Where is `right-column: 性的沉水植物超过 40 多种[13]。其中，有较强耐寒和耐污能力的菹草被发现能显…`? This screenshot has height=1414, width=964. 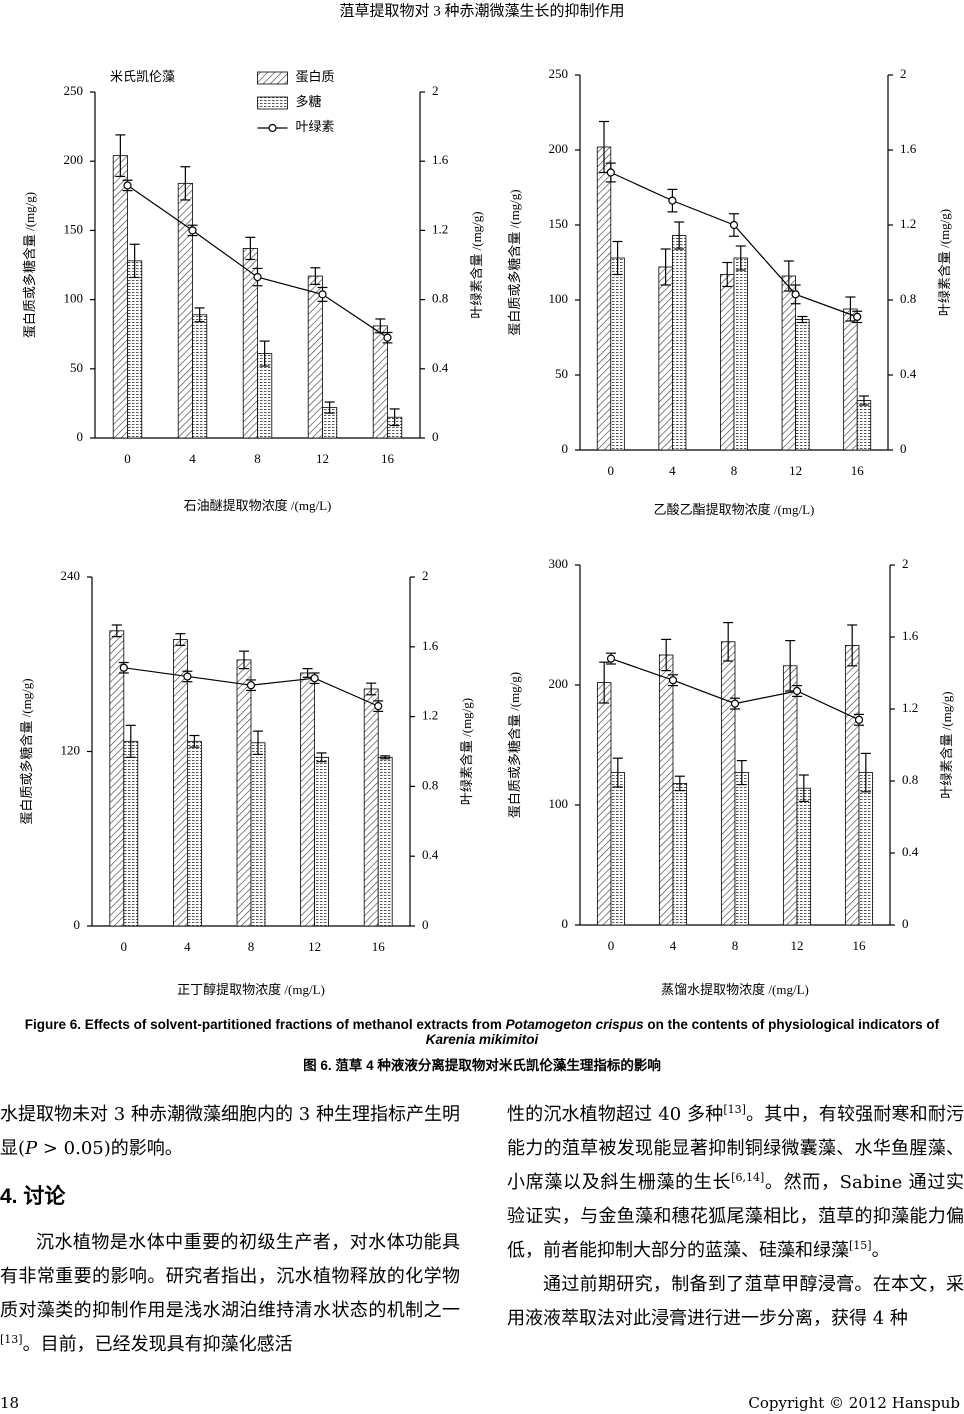 right-column: 性的沉水植物超过 40 多种[13]。其中，有较强耐寒和耐污能力的菹草被发现能显… is located at coordinates (735, 1217).